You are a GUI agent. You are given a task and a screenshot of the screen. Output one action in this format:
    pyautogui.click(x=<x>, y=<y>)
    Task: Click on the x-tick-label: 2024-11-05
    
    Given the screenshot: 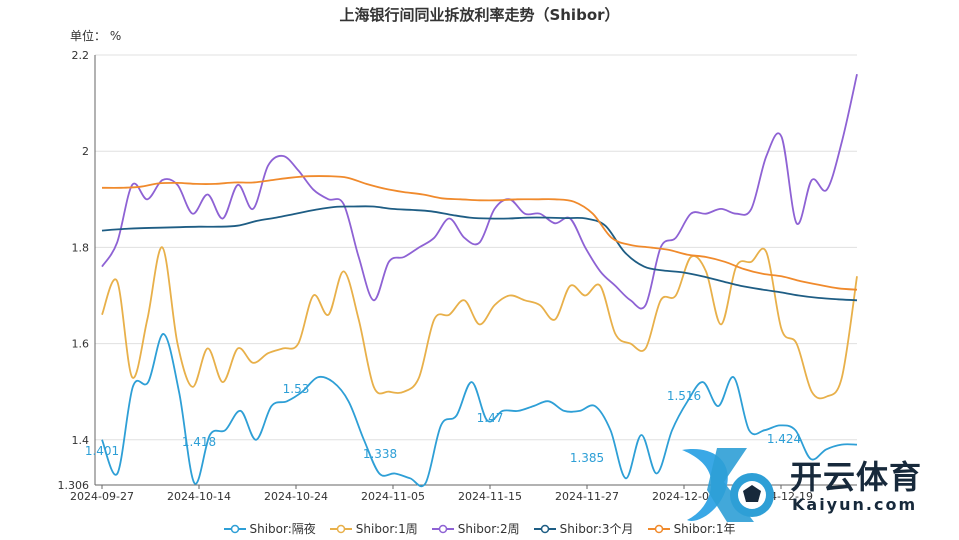 What is the action you would take?
    pyautogui.click(x=393, y=496)
    